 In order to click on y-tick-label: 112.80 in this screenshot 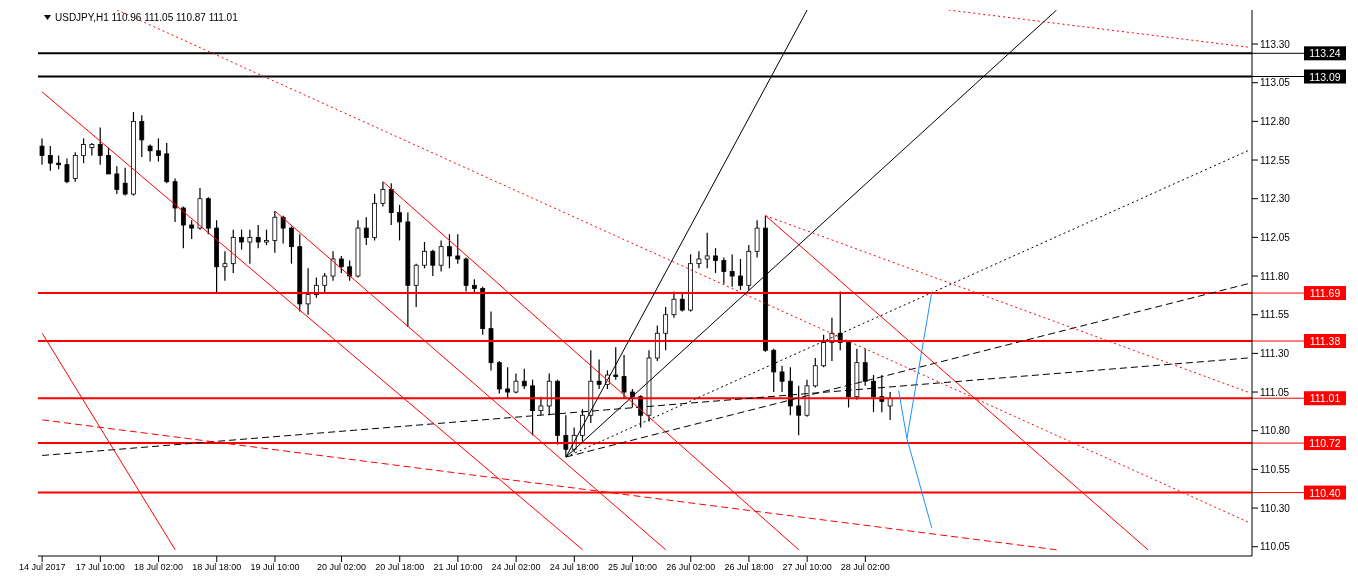, I will do `click(1275, 121)`.